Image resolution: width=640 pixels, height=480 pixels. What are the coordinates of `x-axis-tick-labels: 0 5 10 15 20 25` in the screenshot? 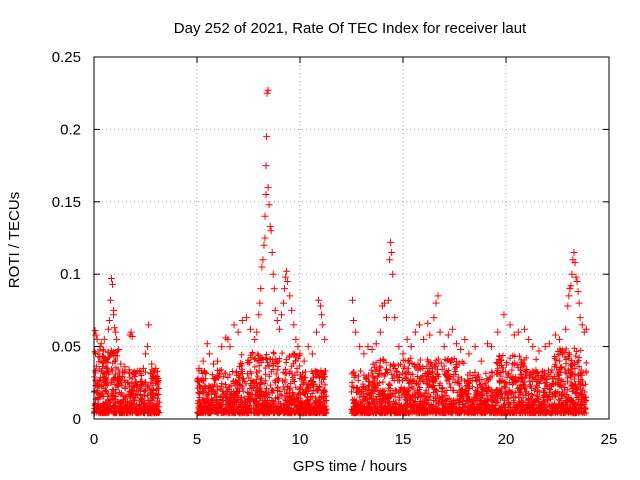 It's located at (354, 439).